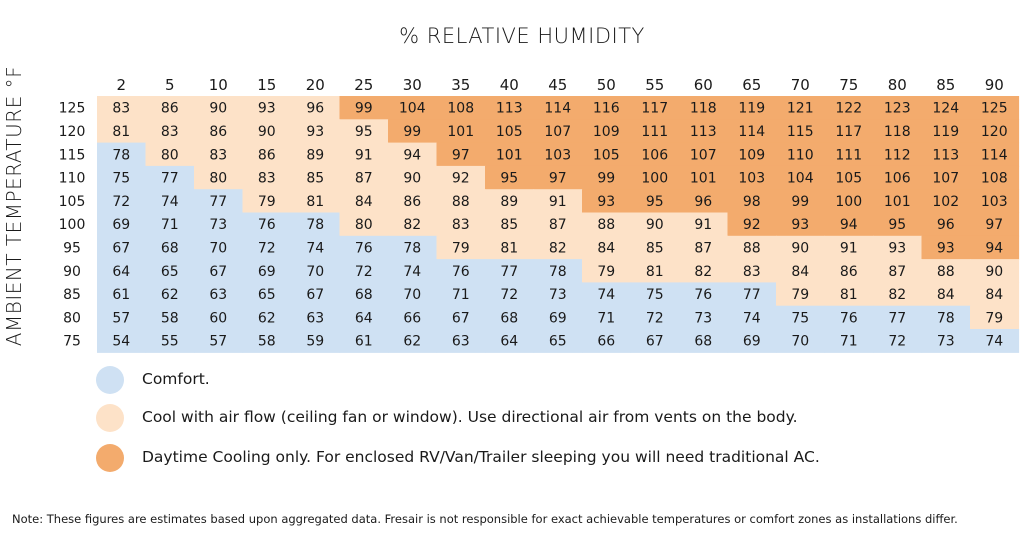 Image resolution: width=1024 pixels, height=546 pixels. What do you see at coordinates (800, 132) in the screenshot?
I see `cell-value: 115` at bounding box center [800, 132].